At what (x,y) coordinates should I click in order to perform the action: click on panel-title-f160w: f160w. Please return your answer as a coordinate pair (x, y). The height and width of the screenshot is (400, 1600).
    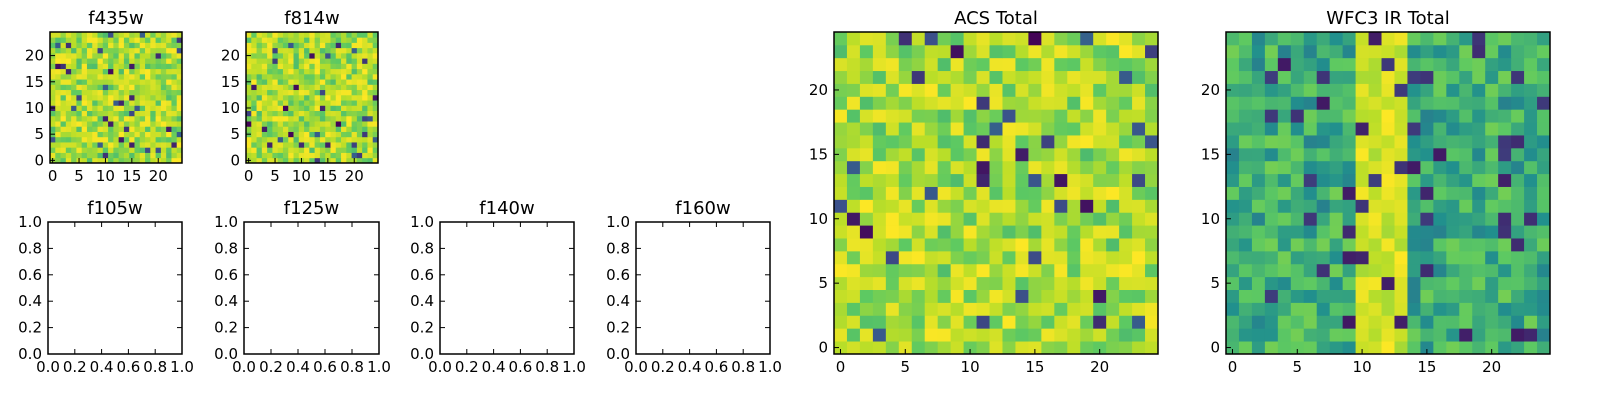
    Looking at the image, I should click on (702, 208).